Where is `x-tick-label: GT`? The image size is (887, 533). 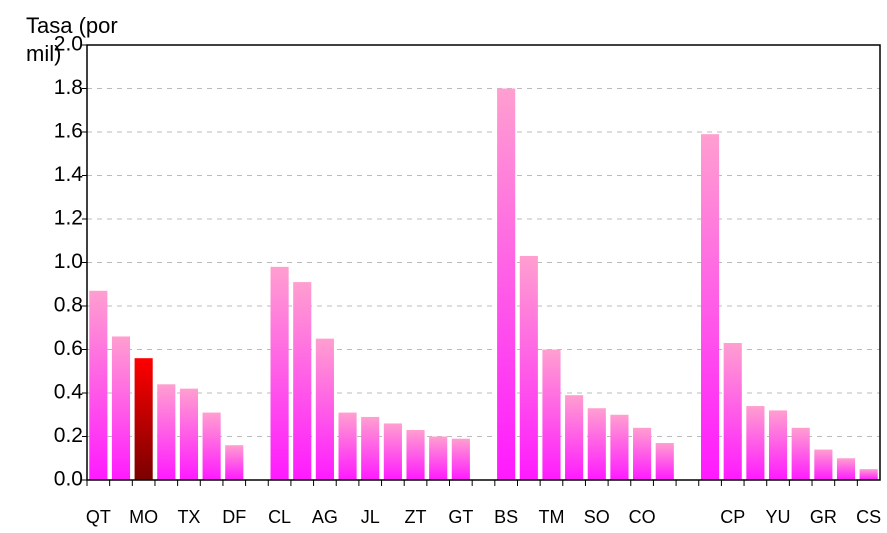
x-tick-label: GT is located at coordinates (460, 517).